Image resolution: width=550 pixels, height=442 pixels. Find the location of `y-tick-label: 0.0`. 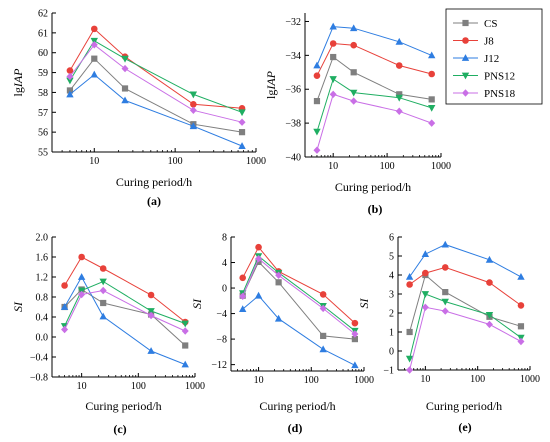

y-tick-label: 0.0 is located at coordinates (42, 338).